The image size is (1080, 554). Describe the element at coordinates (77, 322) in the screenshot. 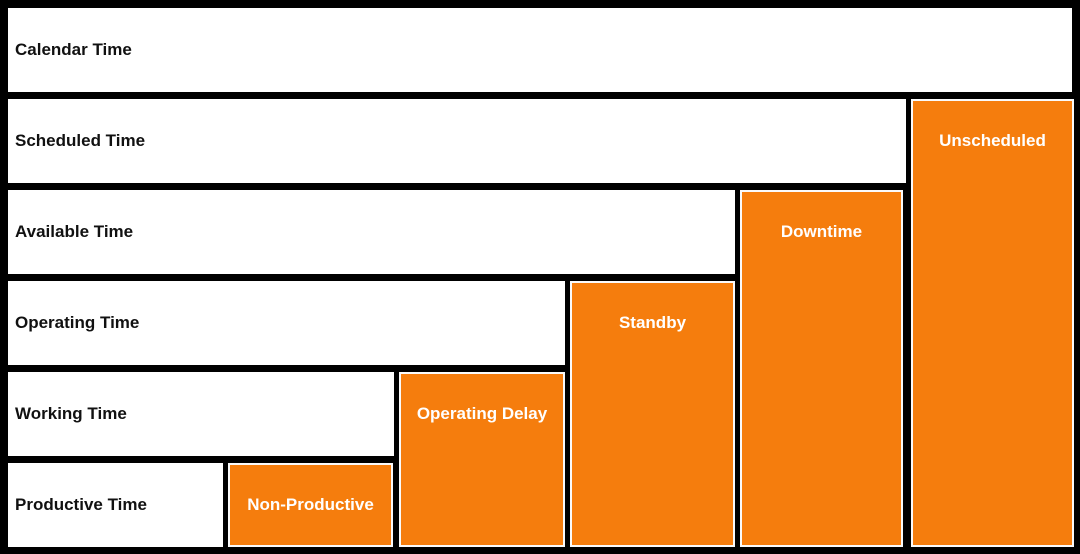

I see `row-label-operating-time: Operating Time` at that location.